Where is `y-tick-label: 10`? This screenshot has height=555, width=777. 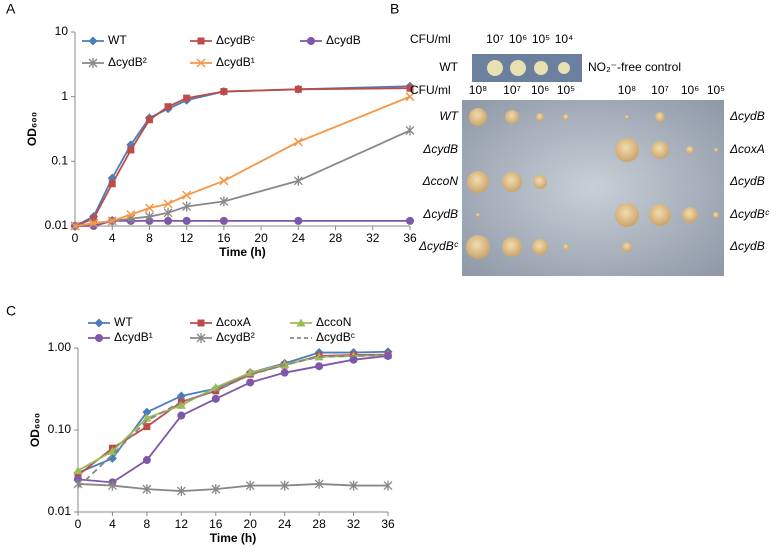
y-tick-label: 10 is located at coordinates (62, 31).